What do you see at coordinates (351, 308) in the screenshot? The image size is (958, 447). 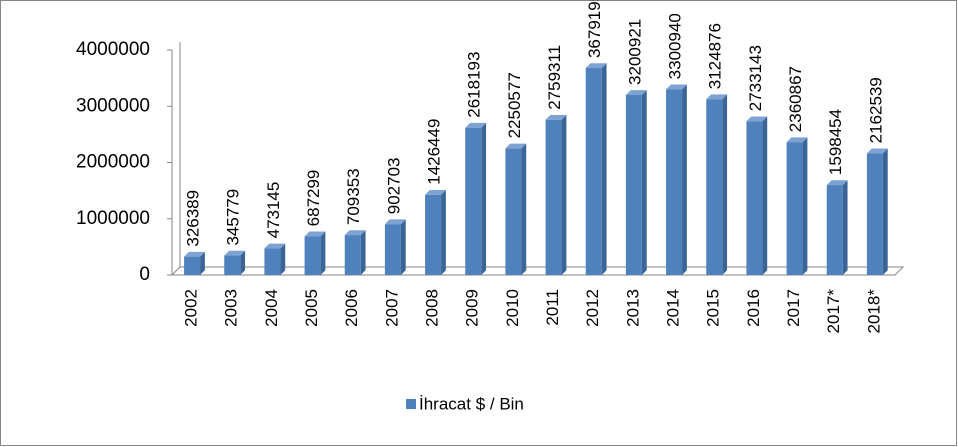 I see `x-tick-label: 2006` at bounding box center [351, 308].